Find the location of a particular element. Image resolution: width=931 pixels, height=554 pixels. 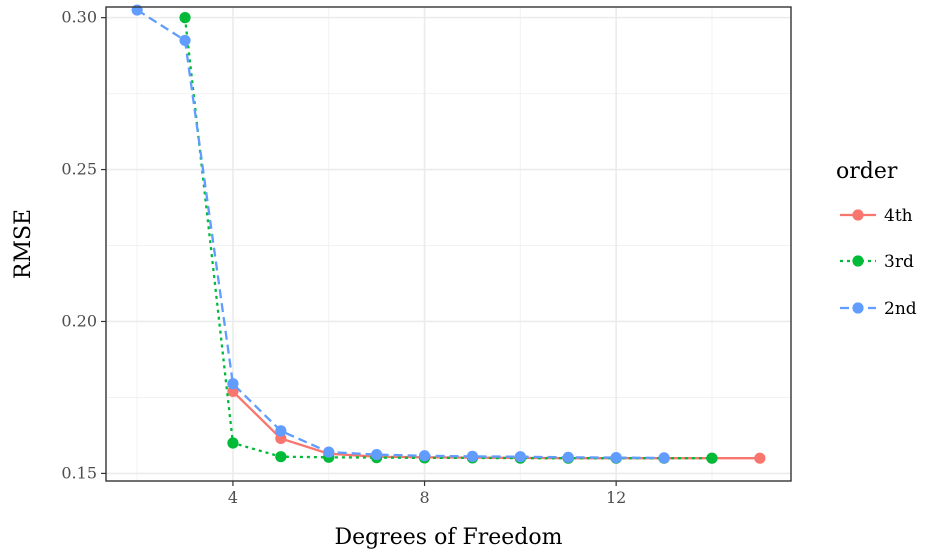

legend-item-3rd: 3rd is located at coordinates (877, 262).